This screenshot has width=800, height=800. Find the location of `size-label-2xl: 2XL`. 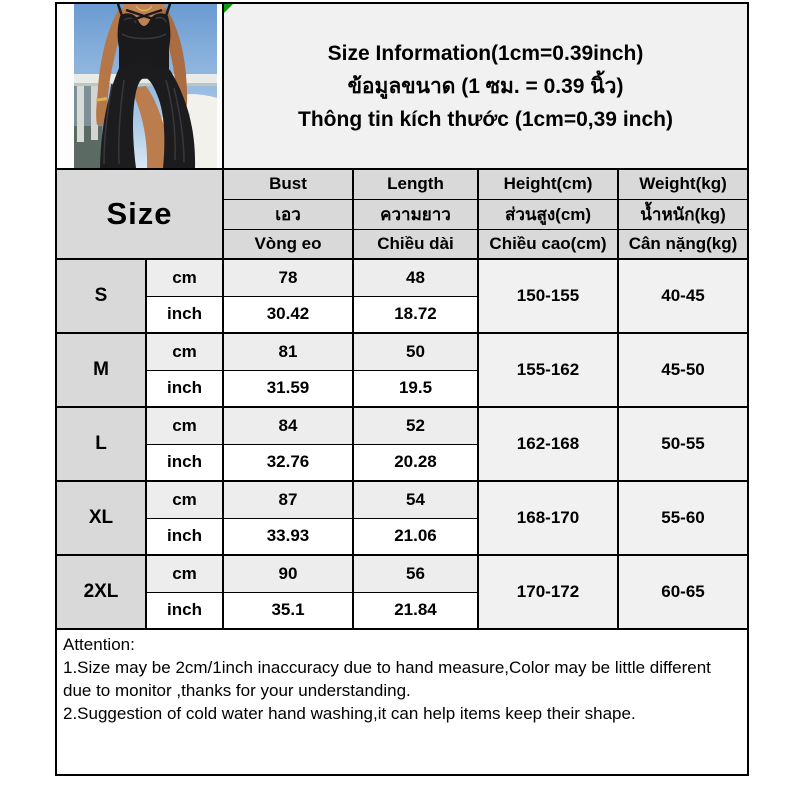

size-label-2xl: 2XL is located at coordinates (101, 592).